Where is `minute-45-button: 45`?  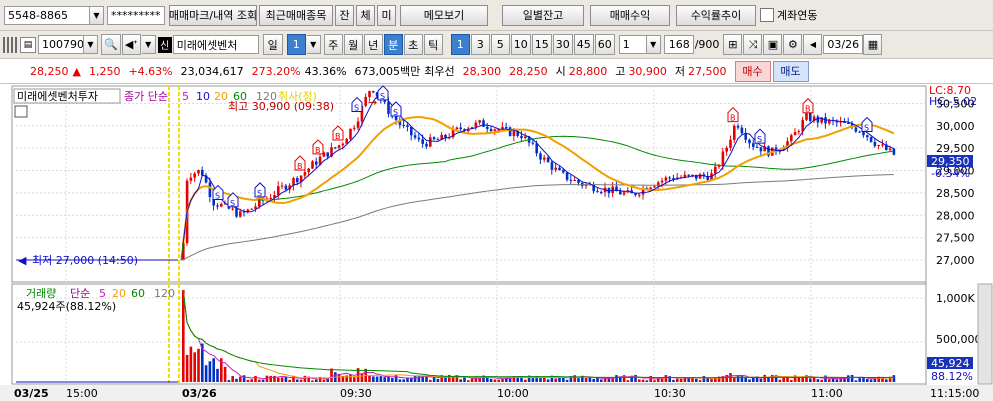
minute-45-button: 45 is located at coordinates (583, 44).